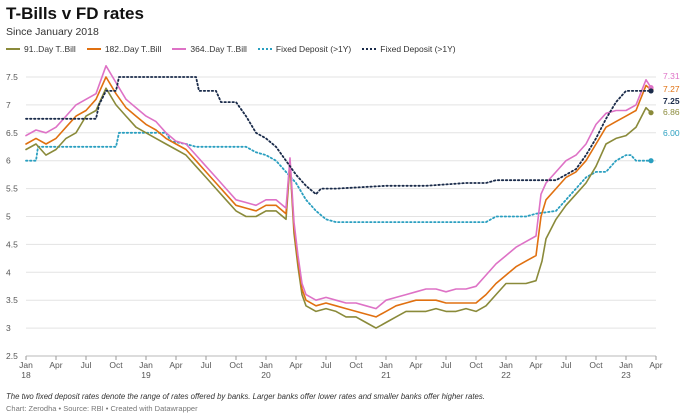 Image resolution: width=690 pixels, height=417 pixels. What do you see at coordinates (50, 49) in the screenshot?
I see `legend-label: 91..Day T..Bill` at bounding box center [50, 49].